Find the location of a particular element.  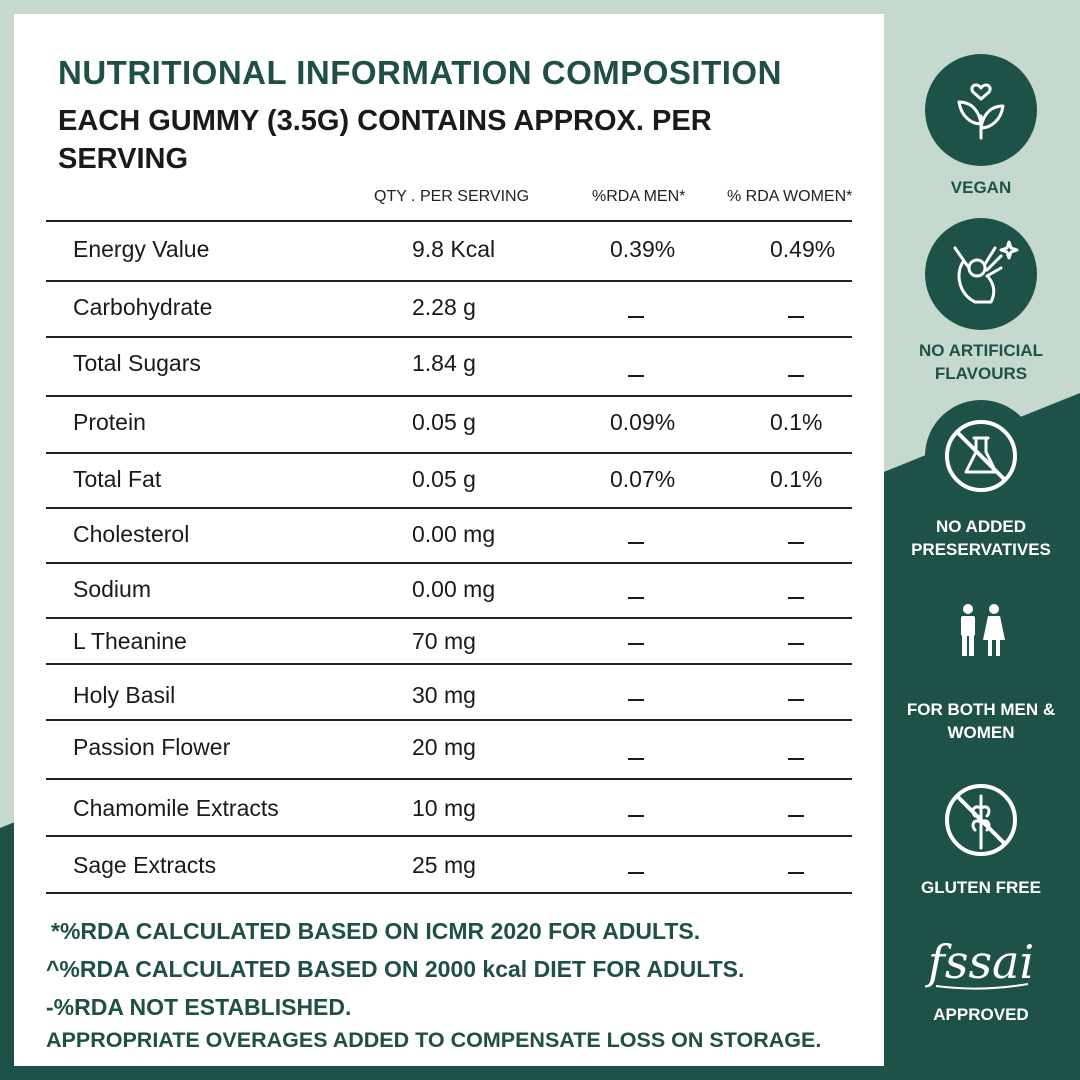

table-top-rule is located at coordinates (449, 221).